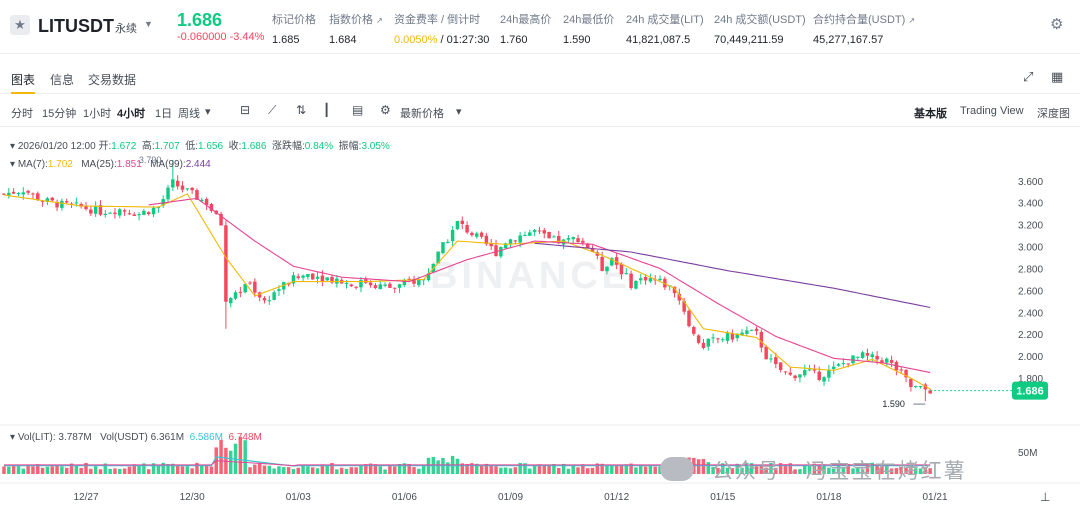  What do you see at coordinates (467, 463) in the screenshot?
I see `volume-ma2-line` at bounding box center [467, 463].